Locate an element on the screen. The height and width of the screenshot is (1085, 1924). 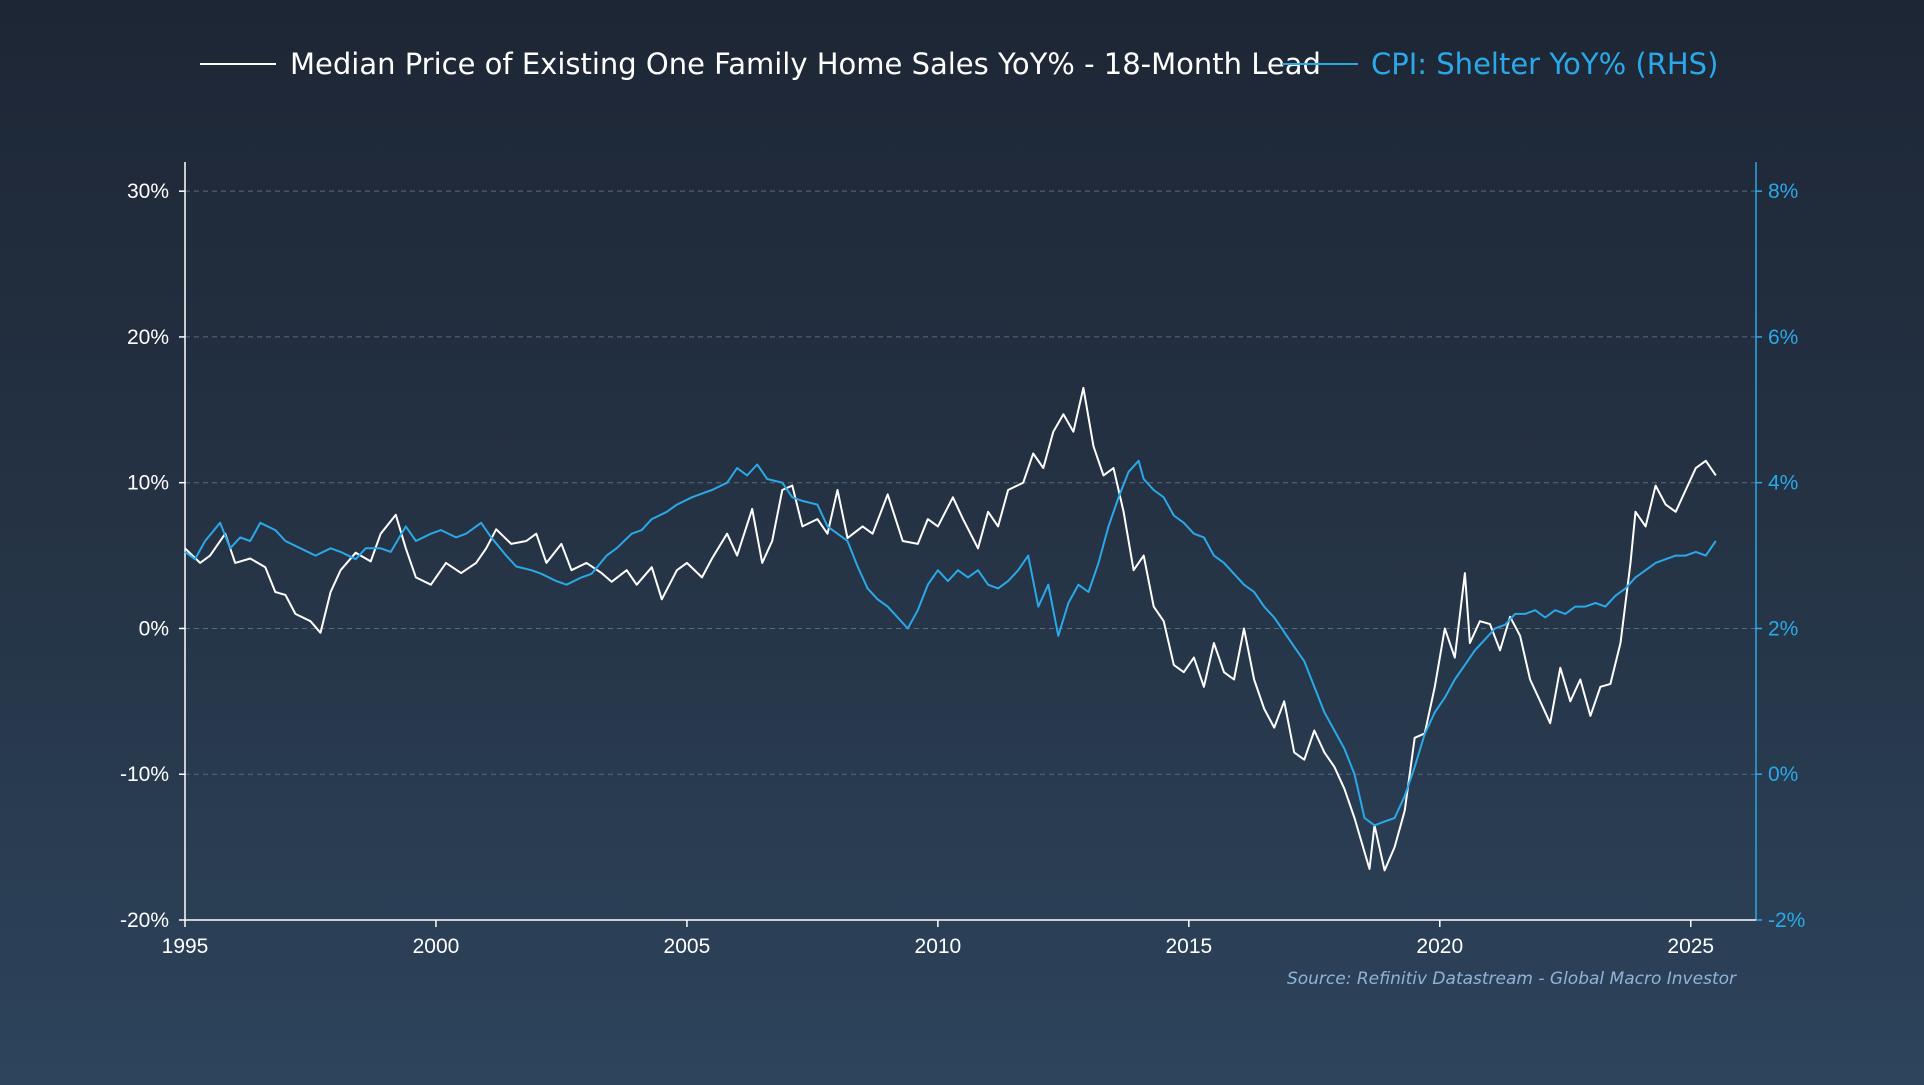
y-left-tick-label: 30% is located at coordinates (148, 191).